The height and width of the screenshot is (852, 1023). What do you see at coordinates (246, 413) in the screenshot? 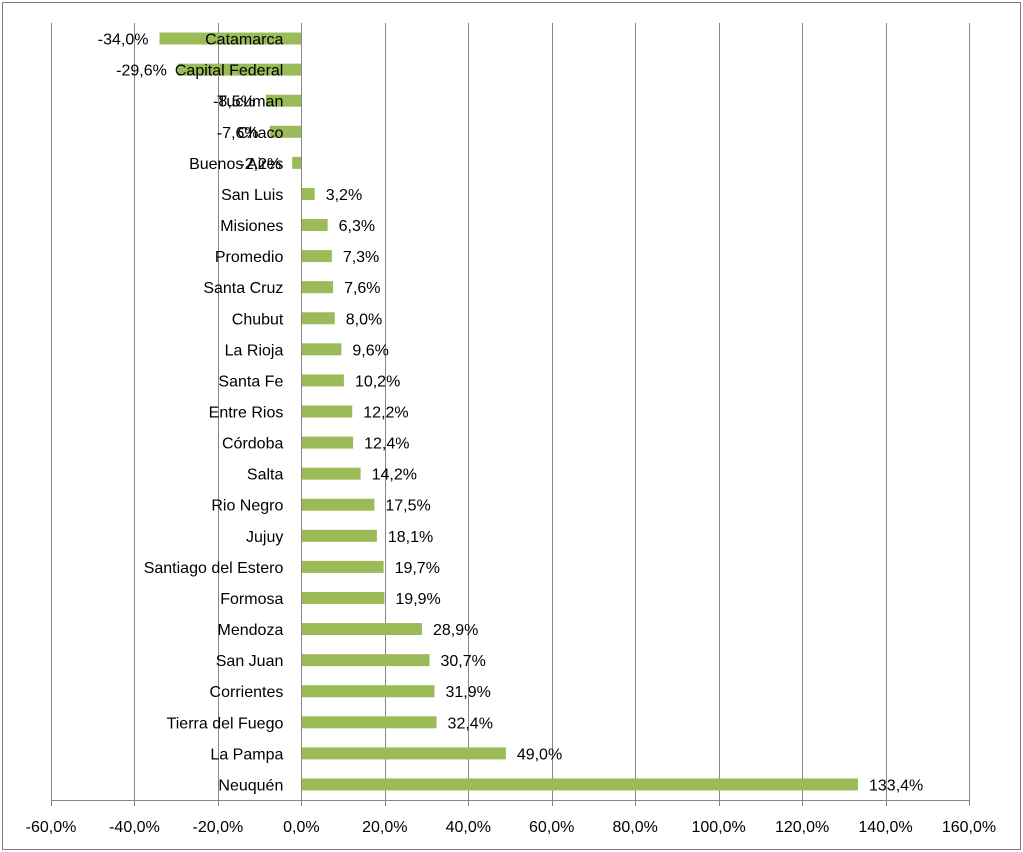
I see `category-label: Entre Rios` at bounding box center [246, 413].